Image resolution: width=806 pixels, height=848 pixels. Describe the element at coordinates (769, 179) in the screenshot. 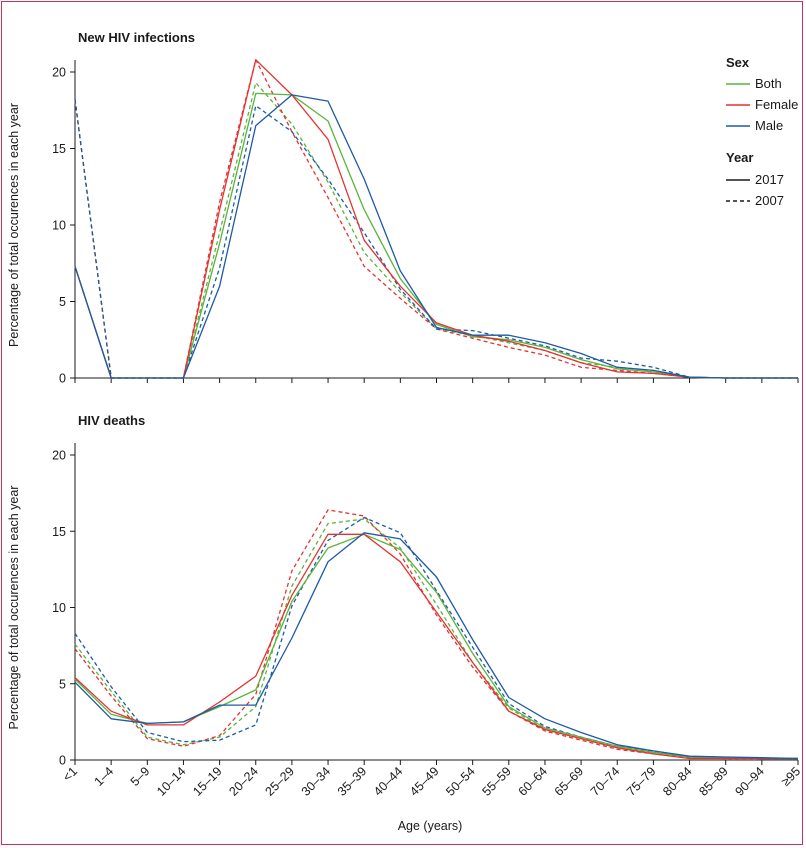

I see `legend-label-2017: 2017` at that location.